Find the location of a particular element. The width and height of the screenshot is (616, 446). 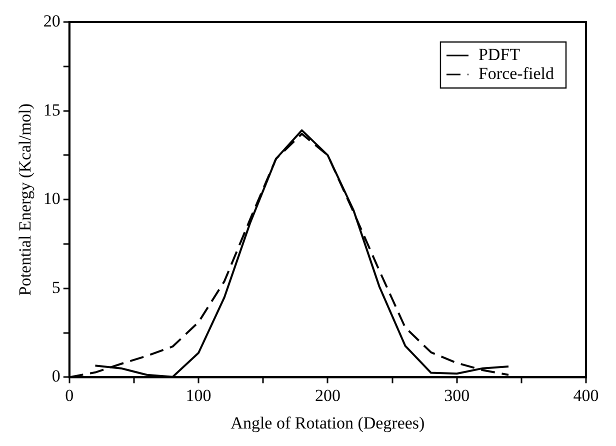

x-tick-label: 400 is located at coordinates (586, 395).